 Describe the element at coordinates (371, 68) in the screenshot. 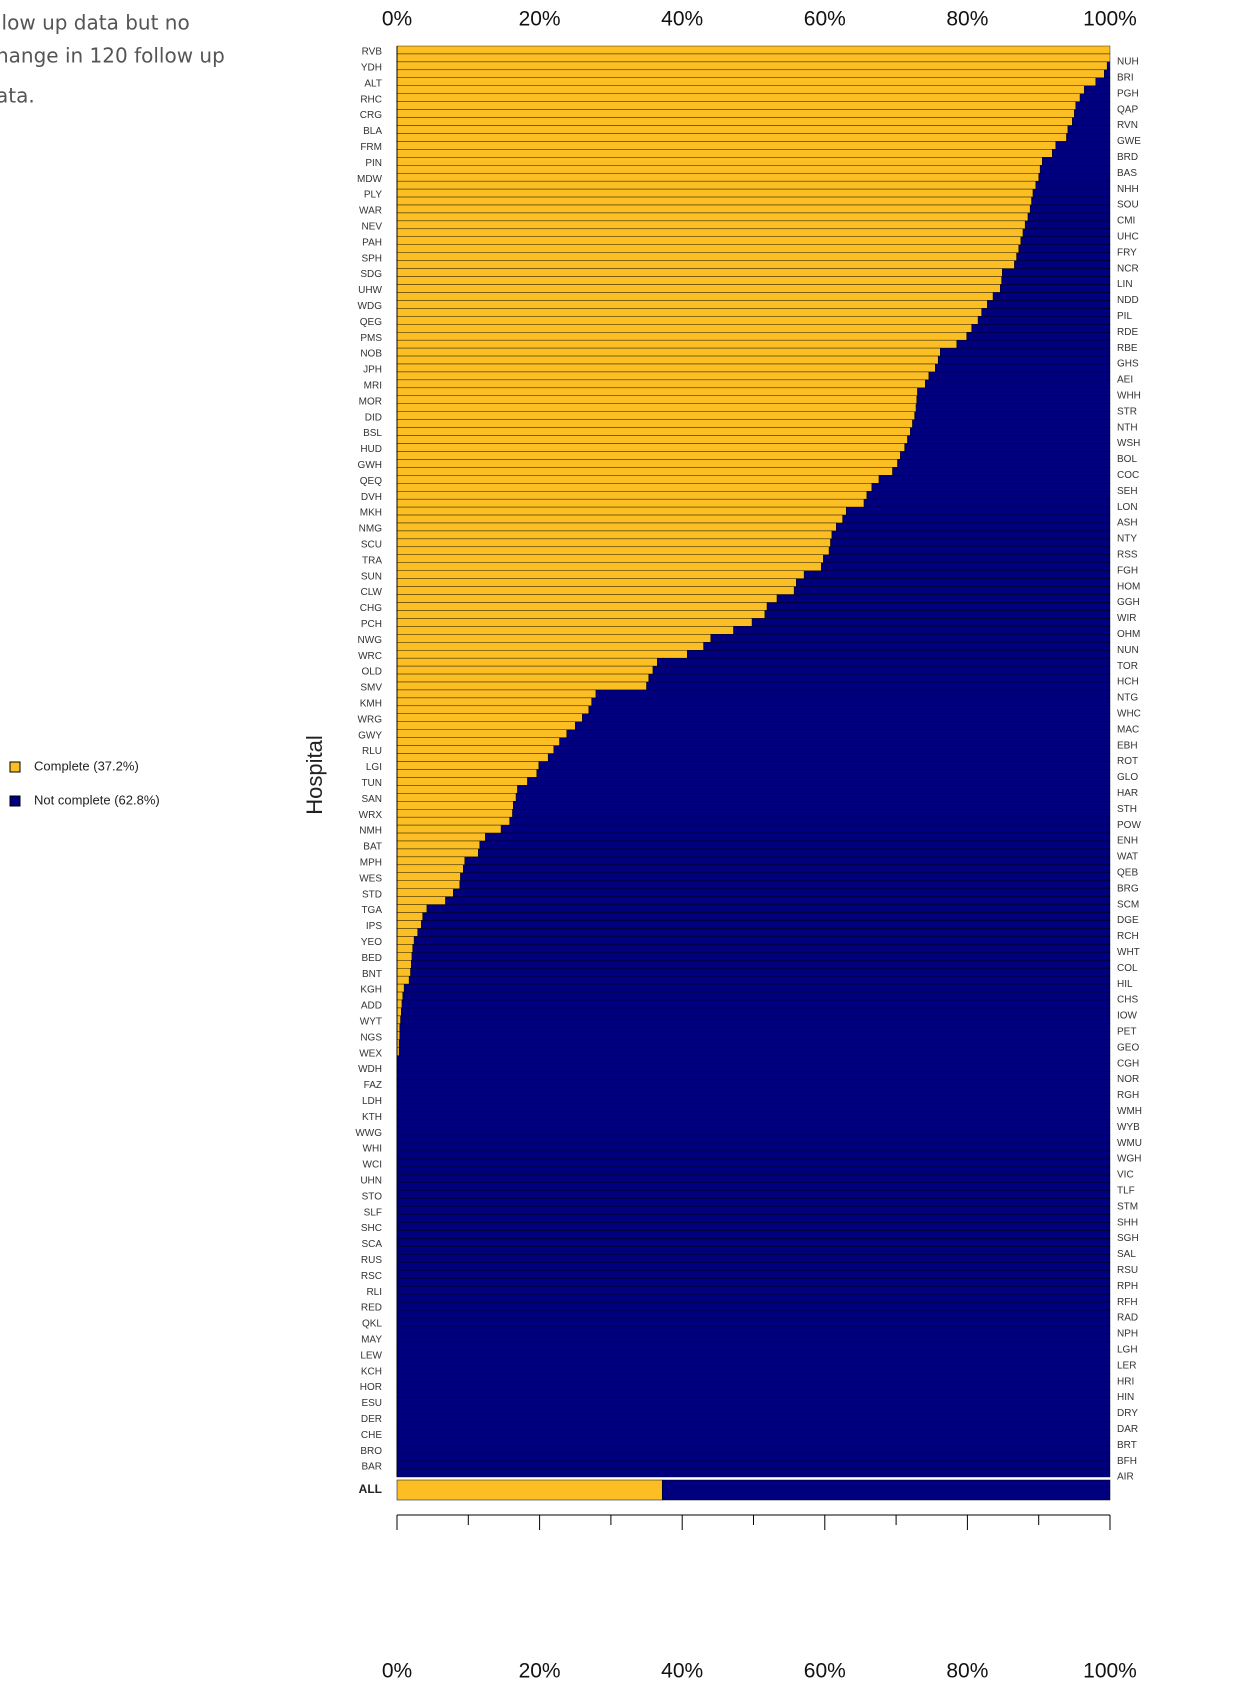

I see `category-label: YDH` at that location.